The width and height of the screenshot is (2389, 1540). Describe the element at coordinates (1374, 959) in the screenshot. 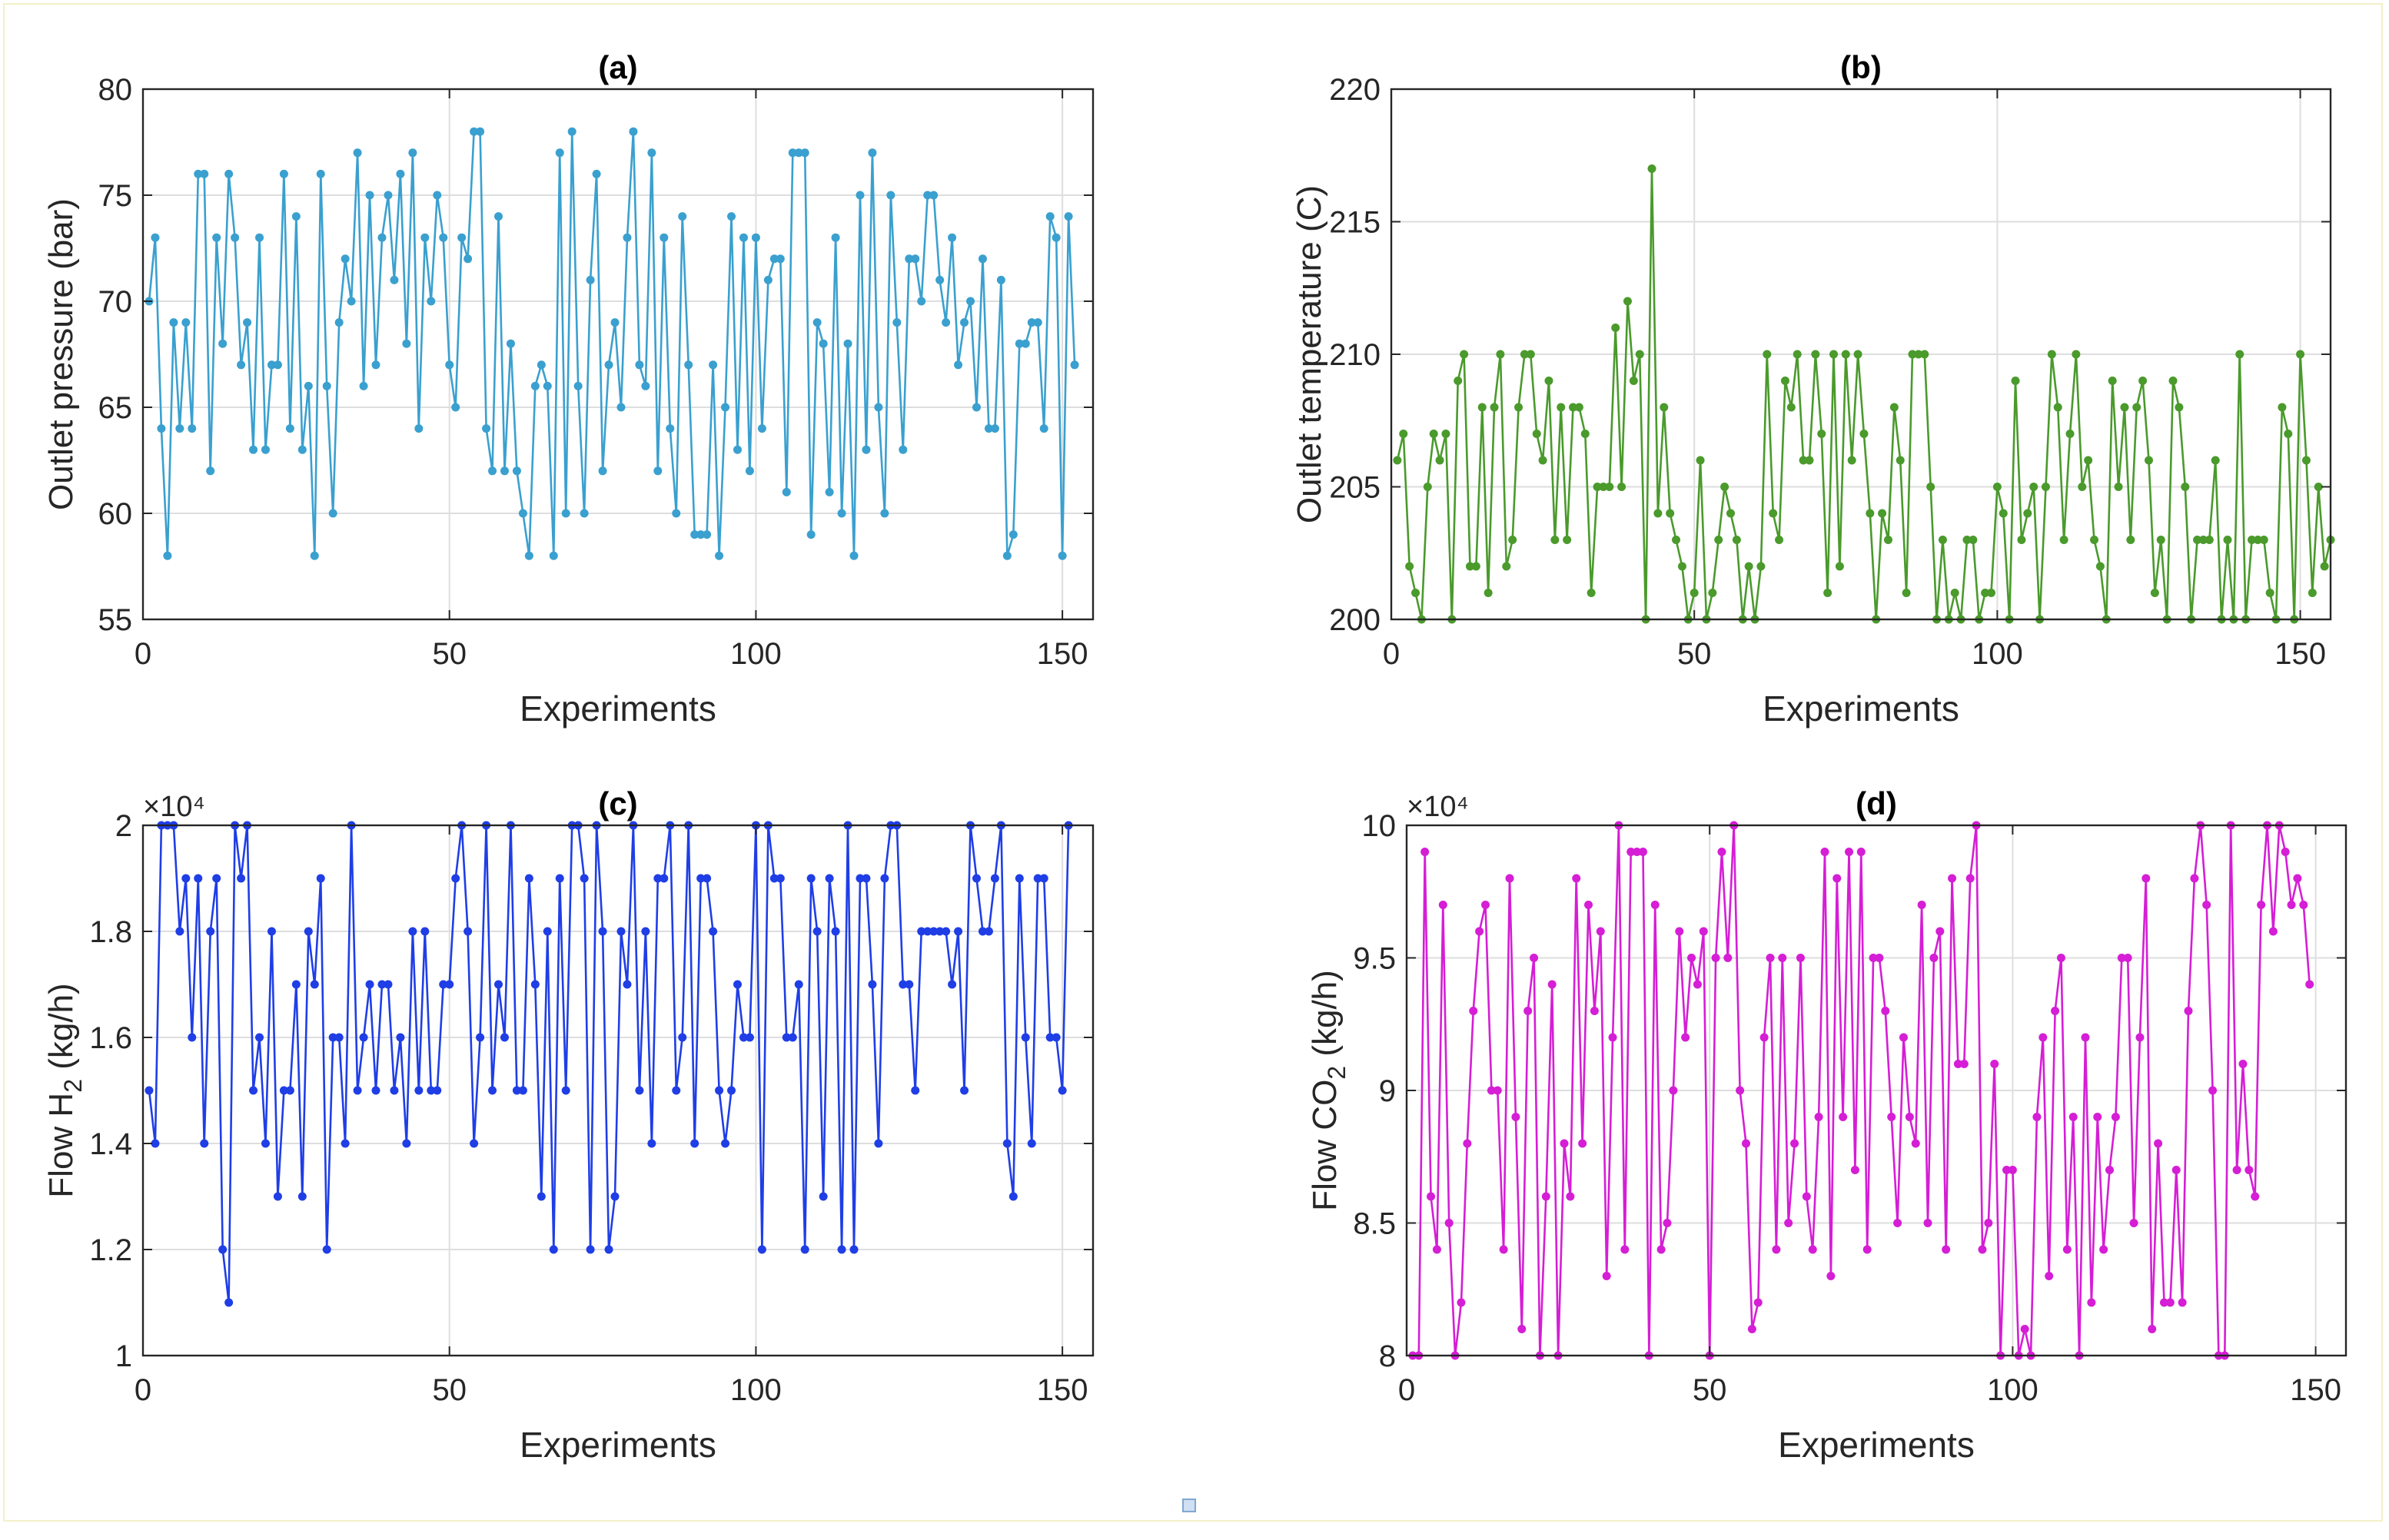

I see `y-tick-label: 9.5` at that location.